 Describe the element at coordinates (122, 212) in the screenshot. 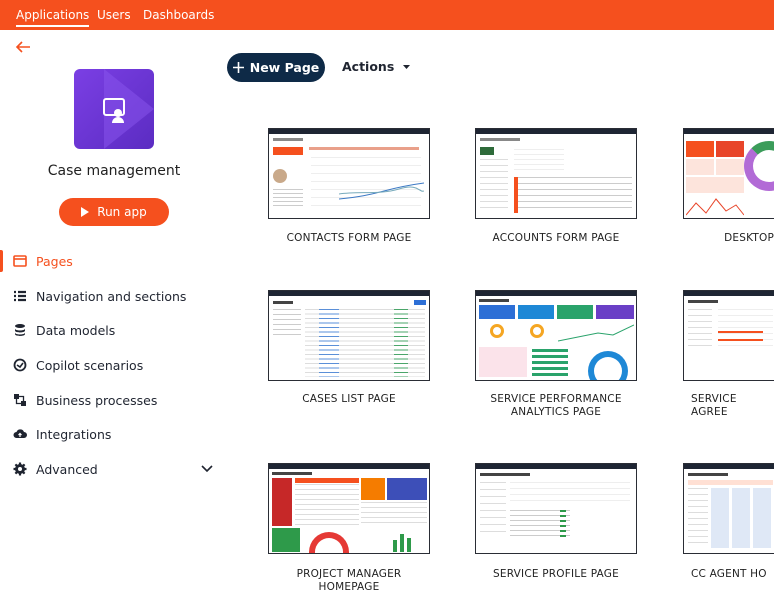

I see `button-label: Run app` at that location.